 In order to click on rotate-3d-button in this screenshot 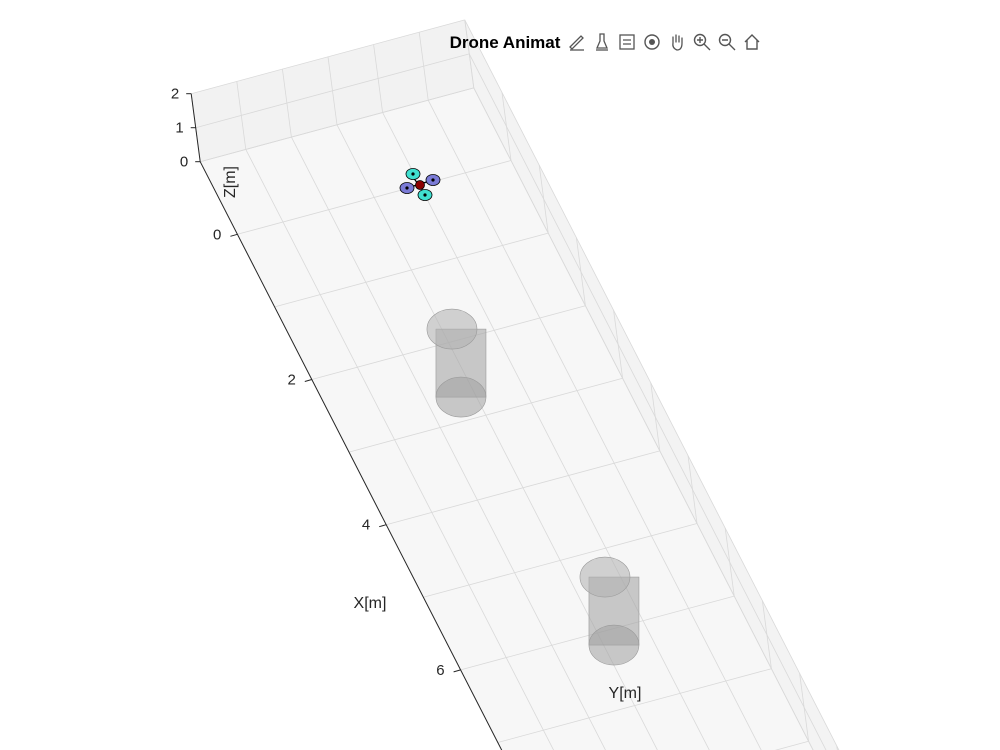, I will do `click(652, 42)`.